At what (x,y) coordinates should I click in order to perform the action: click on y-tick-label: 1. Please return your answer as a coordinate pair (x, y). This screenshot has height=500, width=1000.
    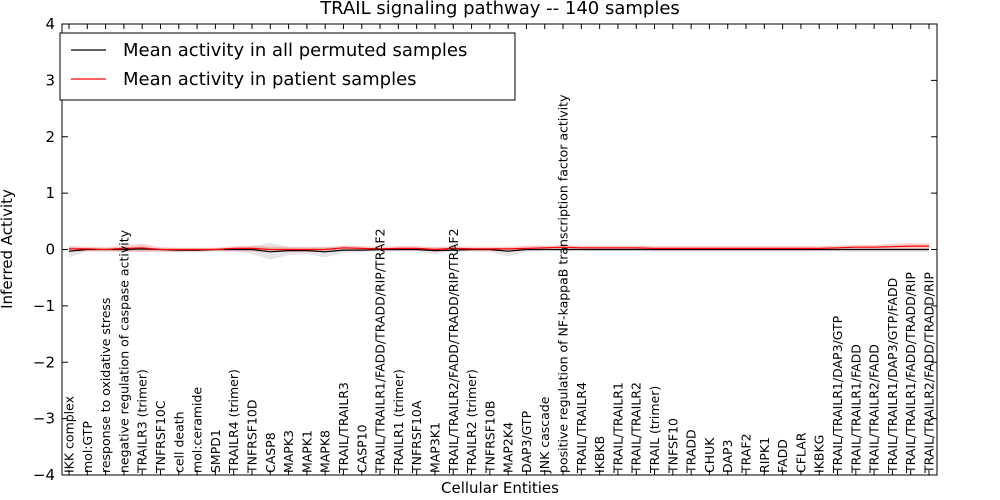
    Looking at the image, I should click on (50, 193).